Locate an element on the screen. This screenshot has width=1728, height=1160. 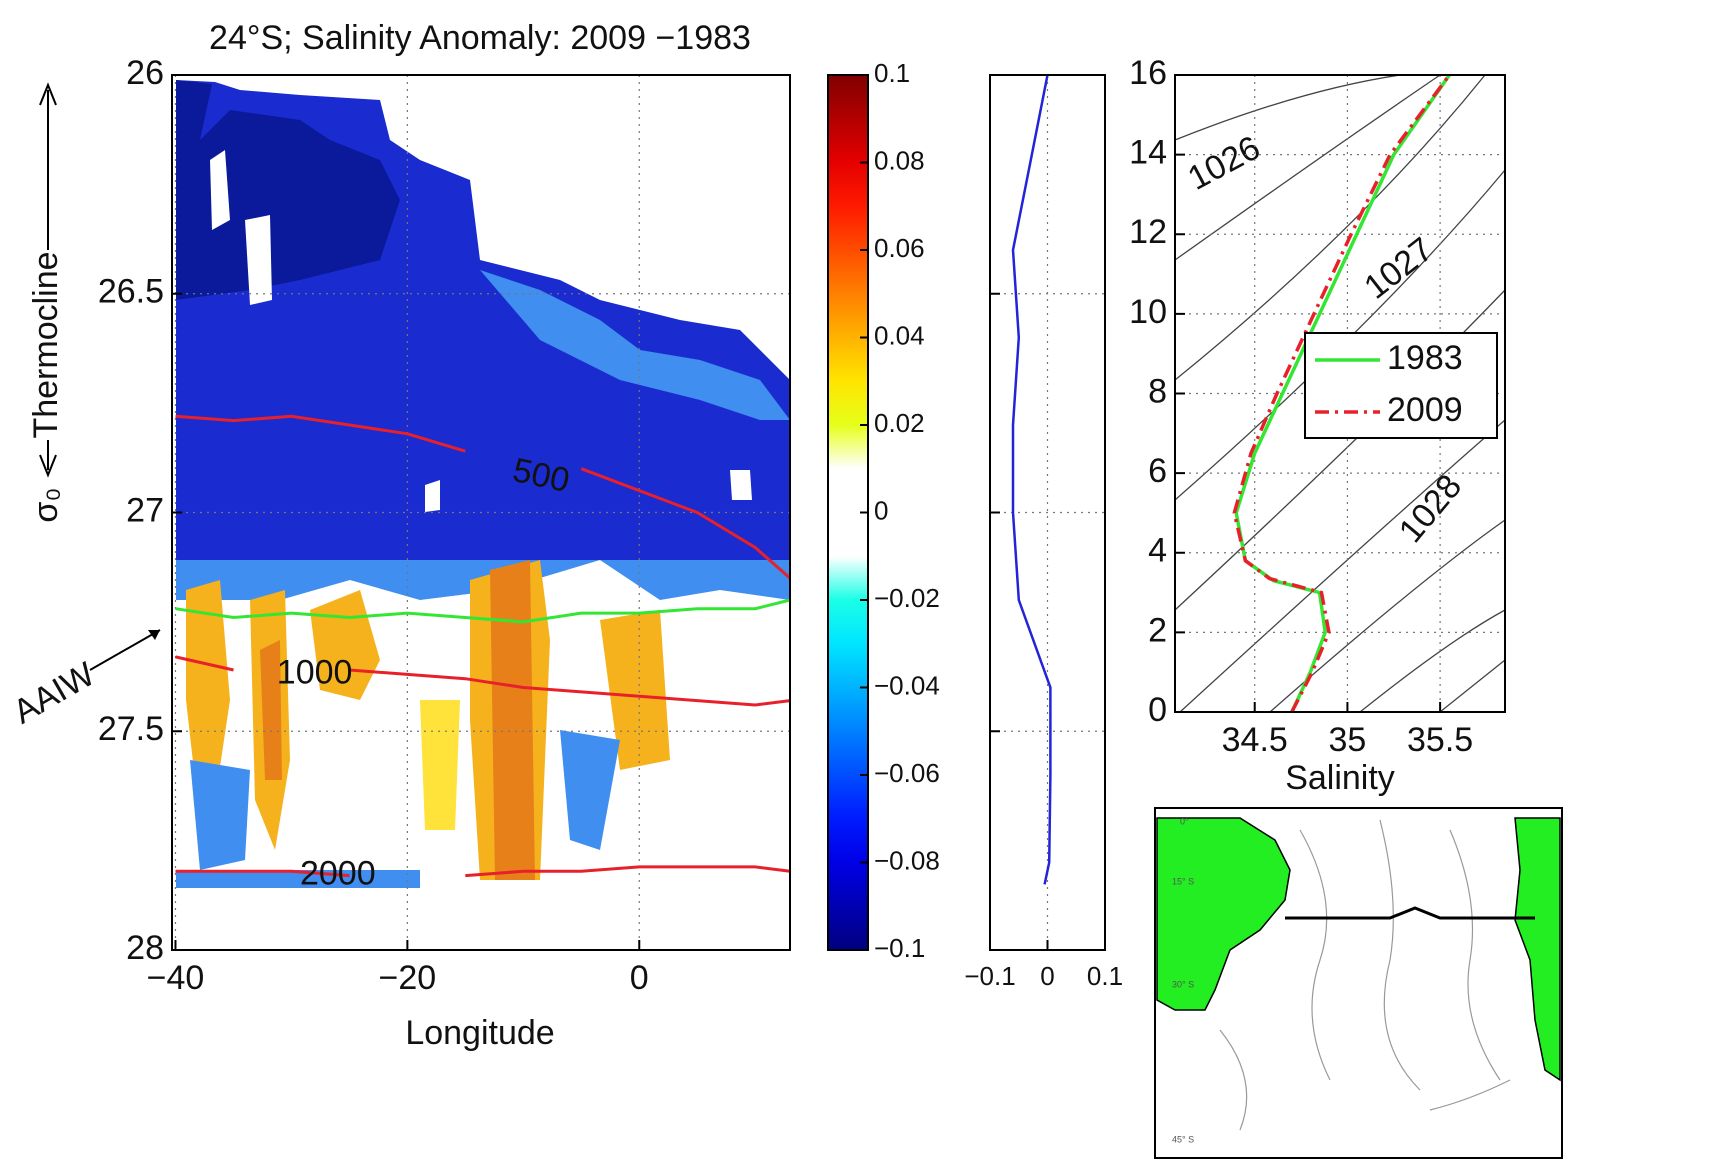
isoline-label: 1000 is located at coordinates (315, 672).